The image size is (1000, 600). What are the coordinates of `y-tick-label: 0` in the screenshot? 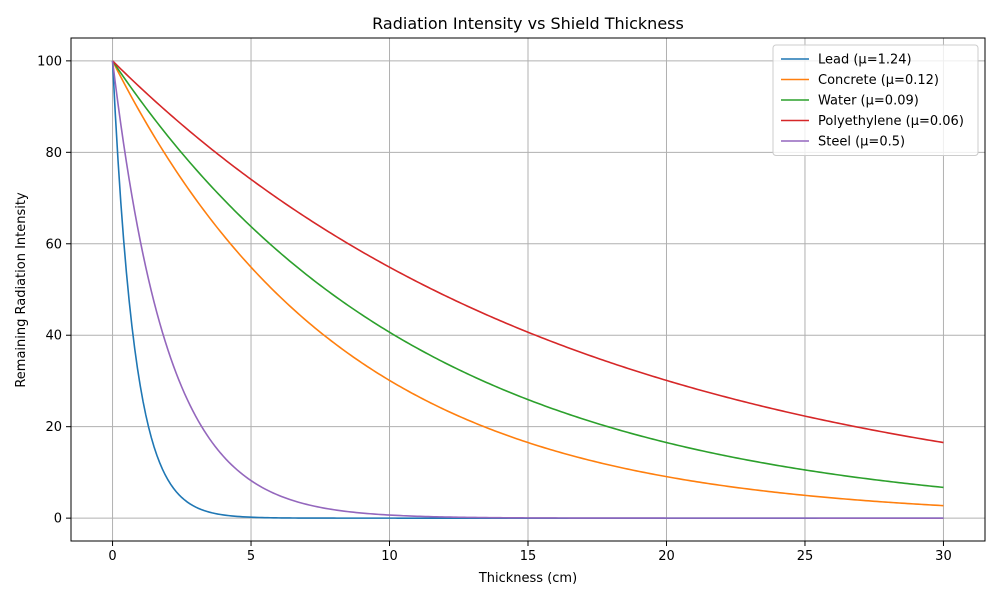 It's located at (58, 519).